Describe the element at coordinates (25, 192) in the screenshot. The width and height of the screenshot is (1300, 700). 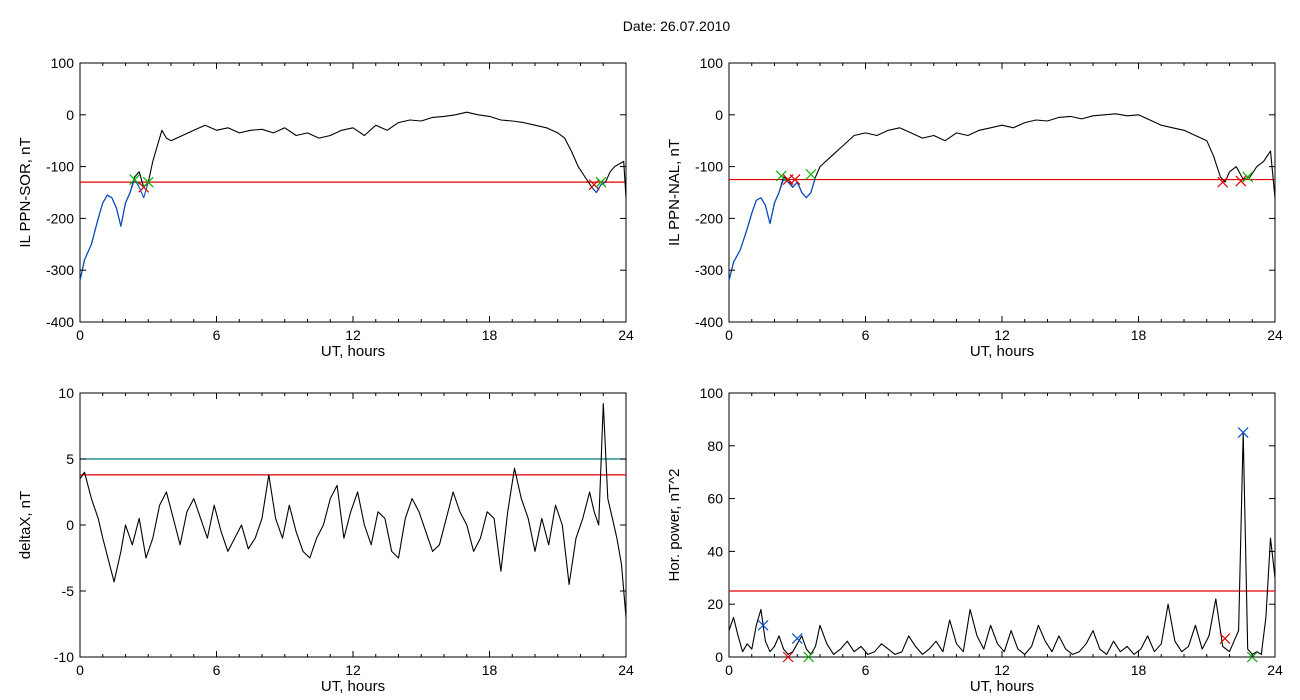
I see `y-axis-label: IL PPN-SOR, nT` at that location.